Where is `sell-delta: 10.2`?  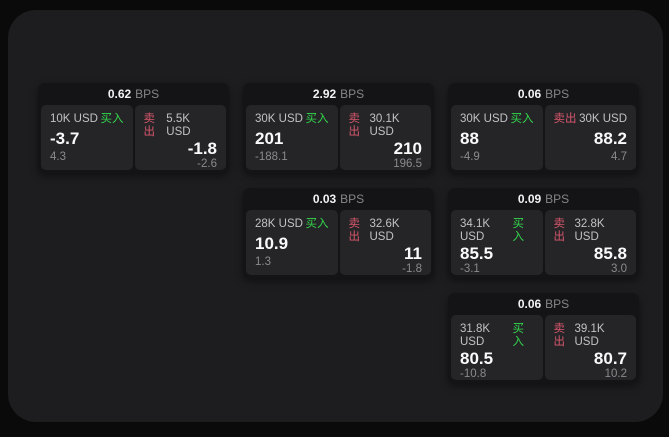
sell-delta: 10.2 is located at coordinates (615, 374).